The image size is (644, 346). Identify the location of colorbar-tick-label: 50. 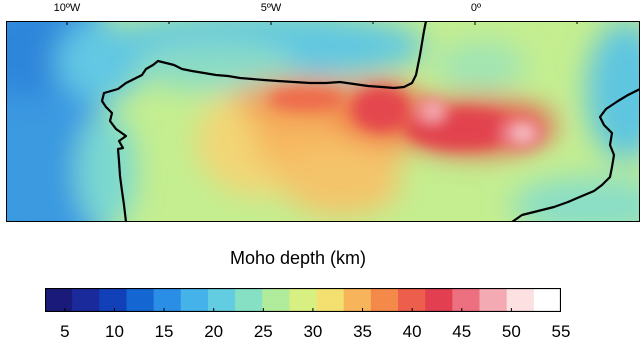
(511, 331).